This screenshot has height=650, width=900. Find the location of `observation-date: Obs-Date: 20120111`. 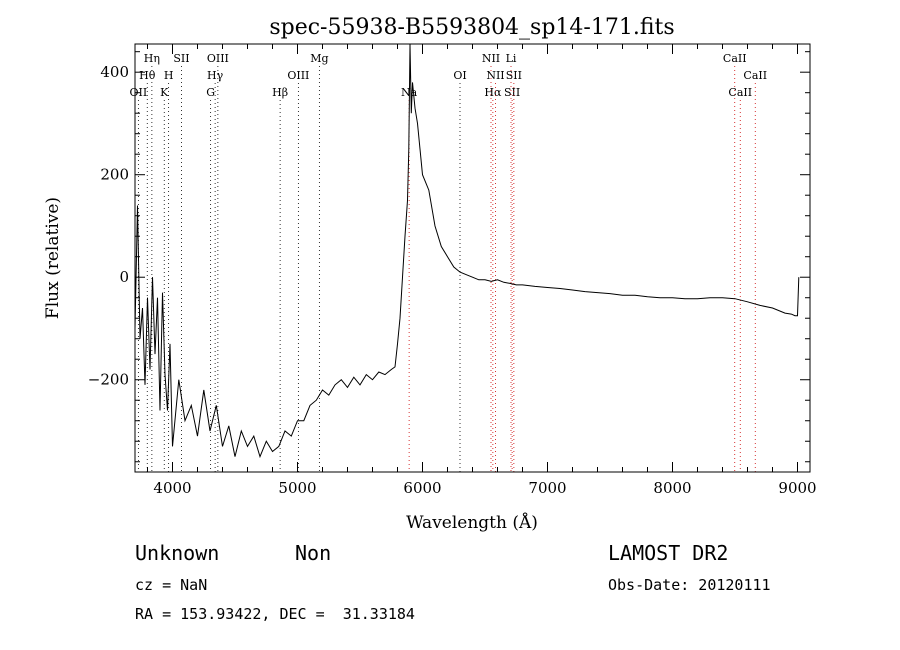

observation-date: Obs-Date: 20120111 is located at coordinates (689, 585).